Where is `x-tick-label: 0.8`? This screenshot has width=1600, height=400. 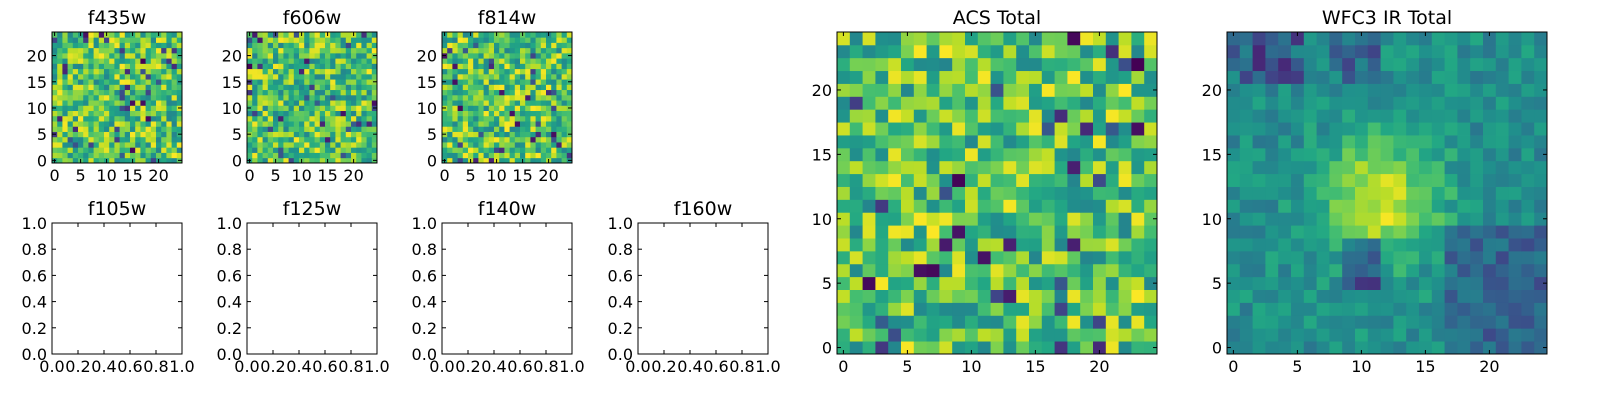 x-tick-label: 0.8 is located at coordinates (741, 366).